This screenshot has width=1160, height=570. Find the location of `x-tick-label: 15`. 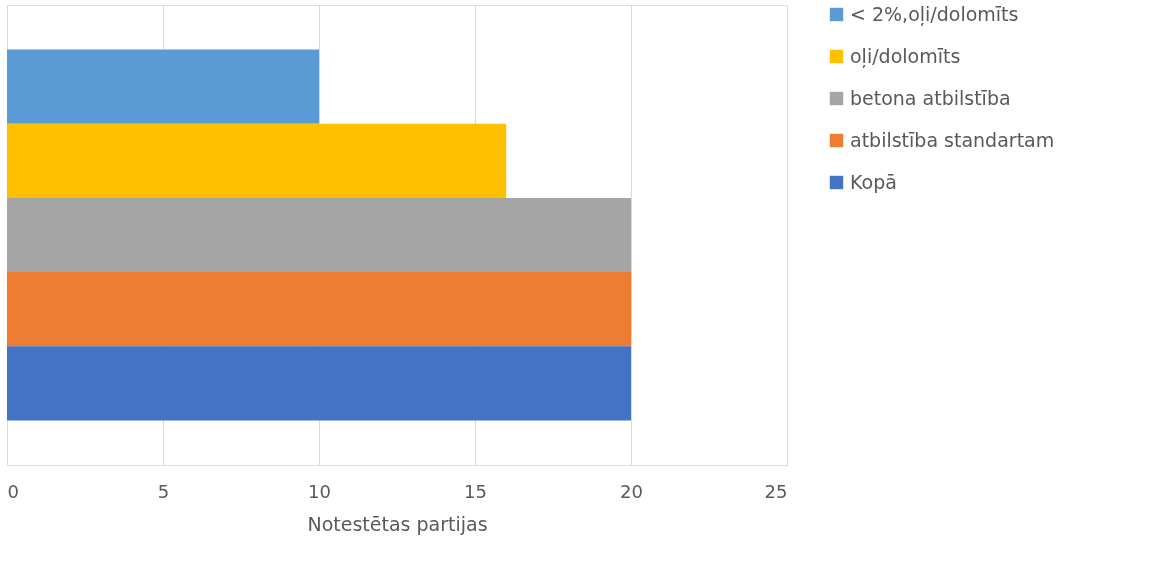

x-tick-label: 15 is located at coordinates (475, 491).